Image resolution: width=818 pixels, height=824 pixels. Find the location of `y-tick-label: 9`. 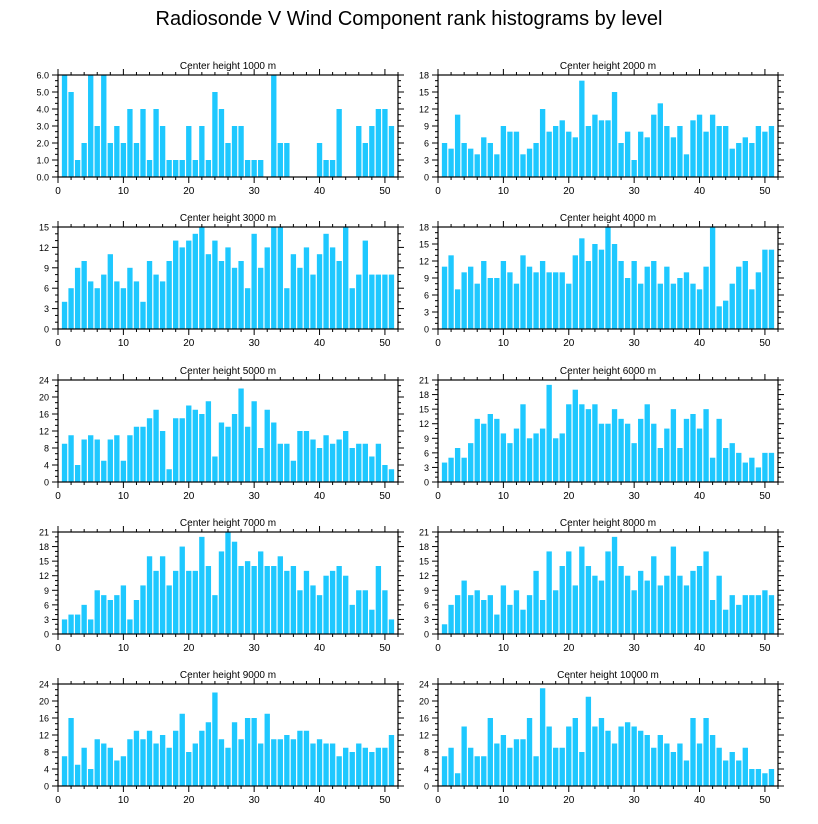

y-tick-label: 9 is located at coordinates (46, 268).